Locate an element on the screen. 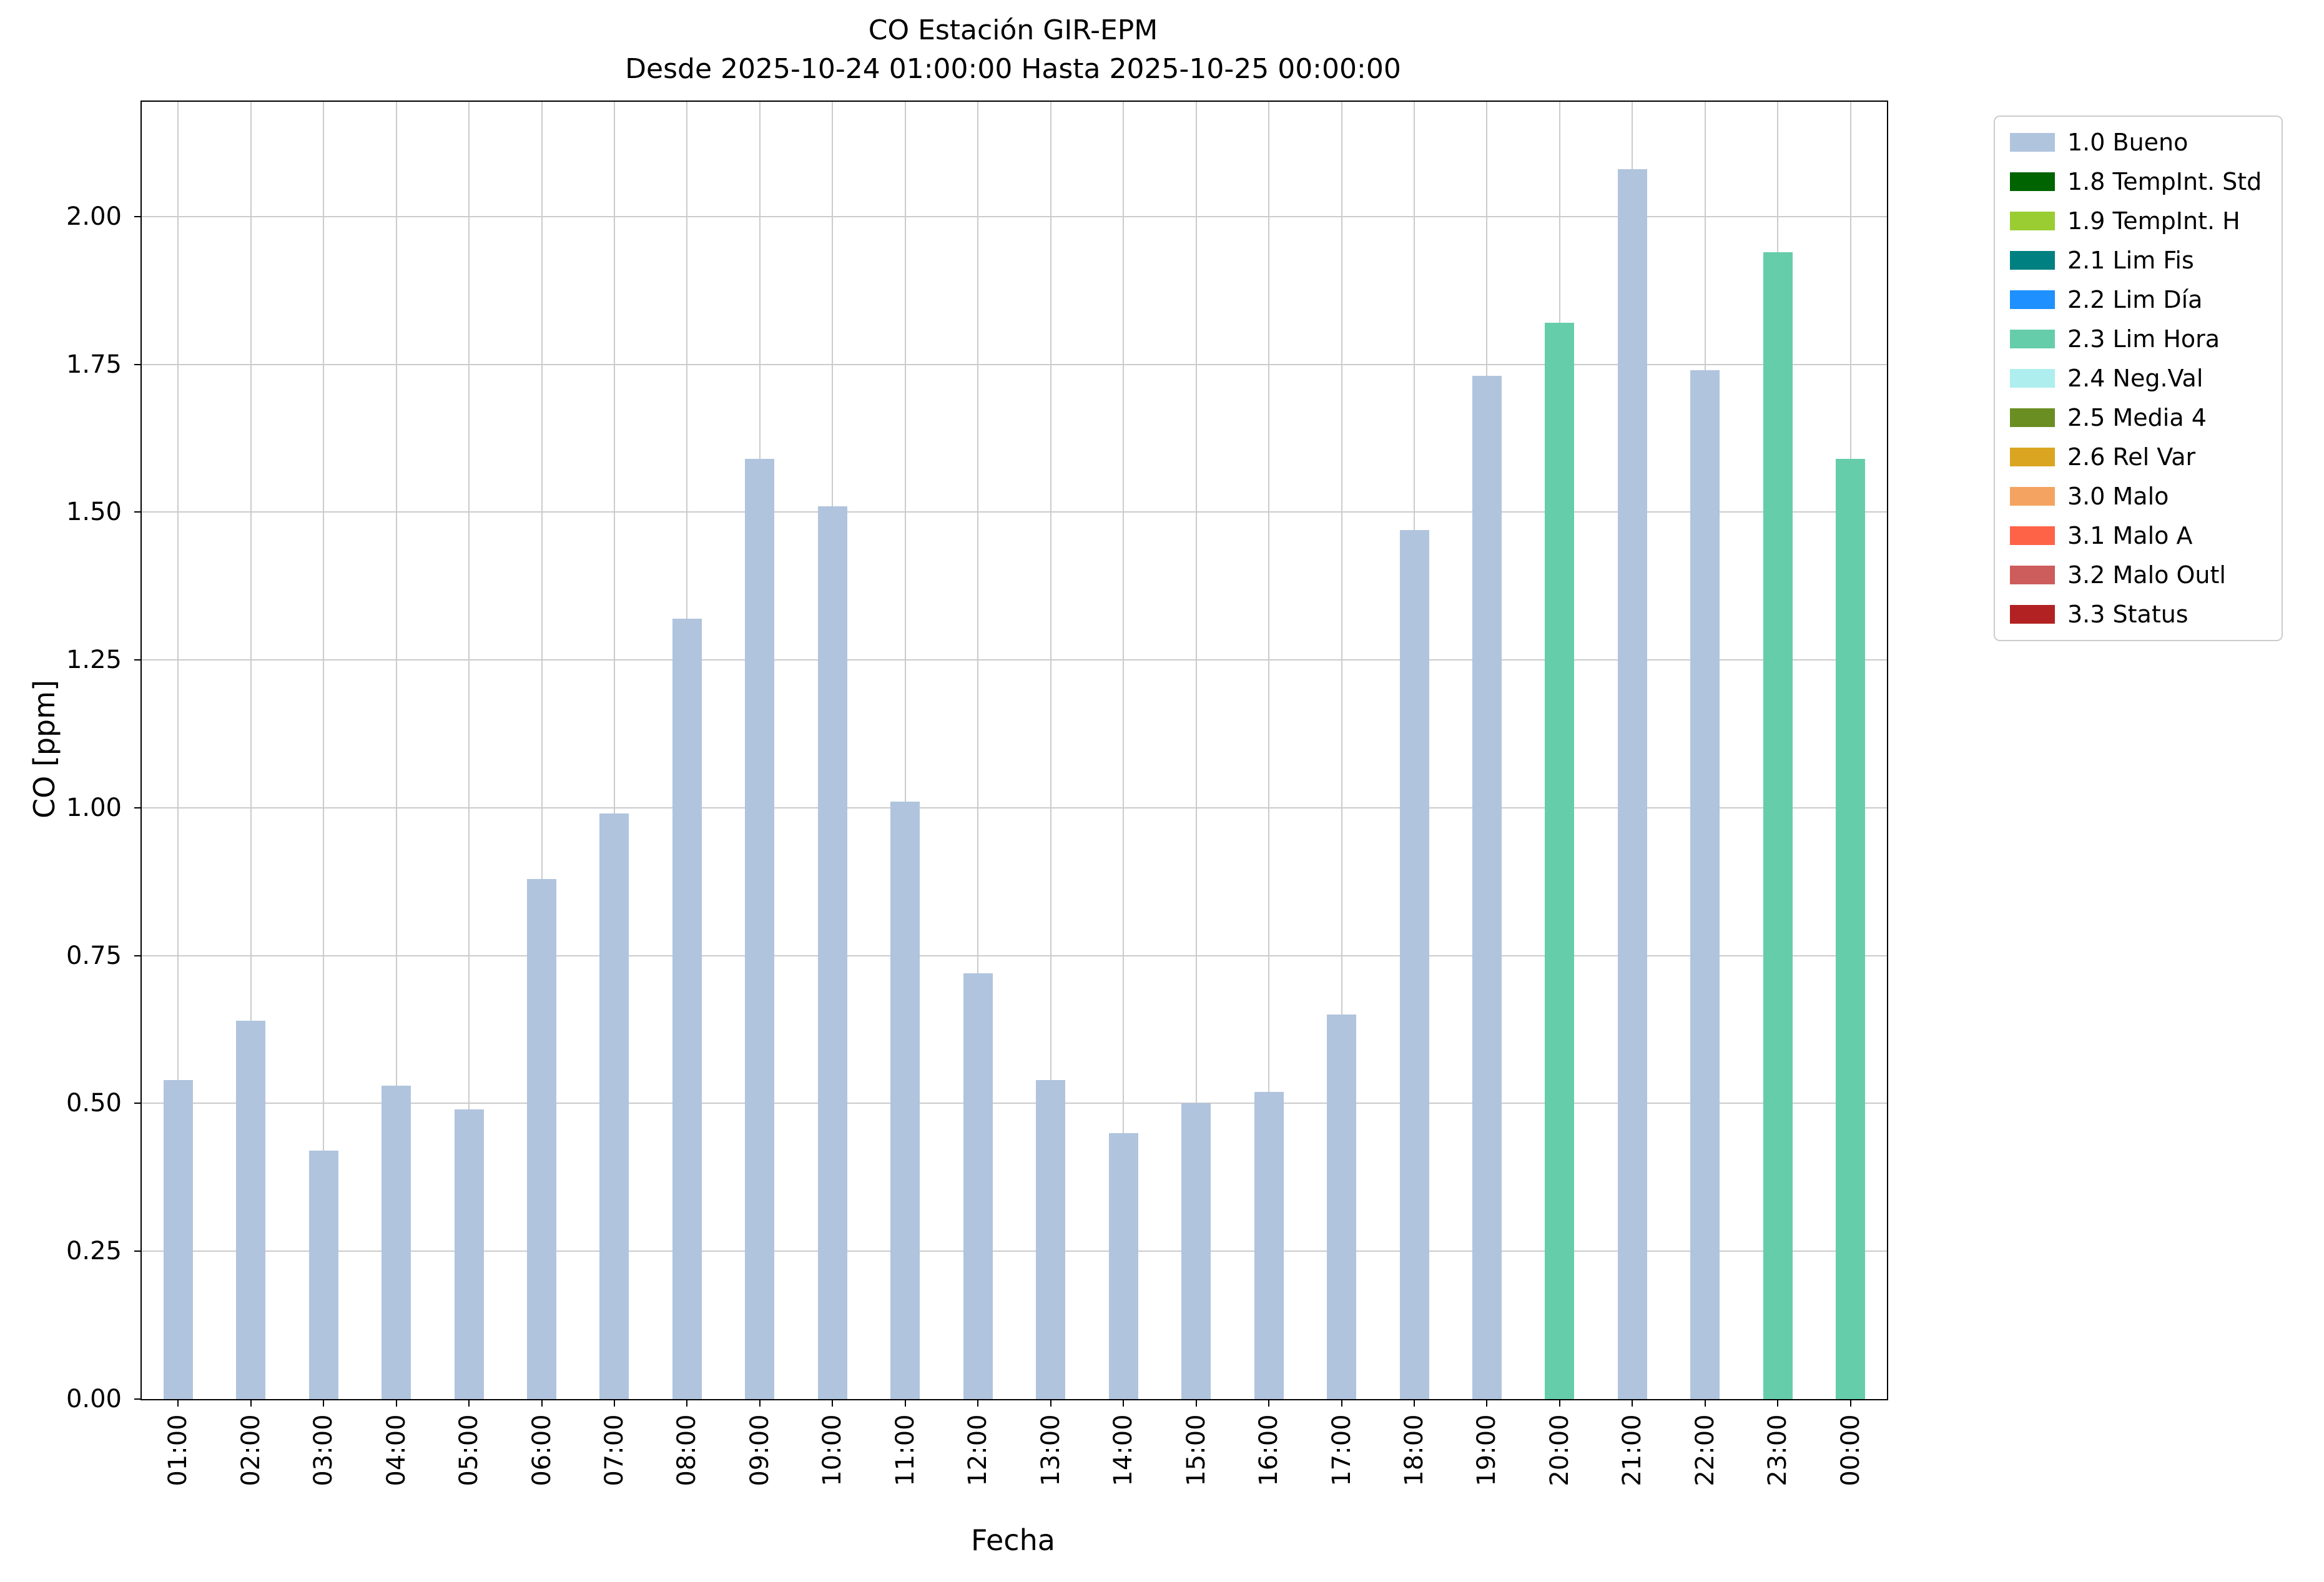 Image resolution: width=2324 pixels, height=1582 pixels. legend-item: 2.2 Lim Día is located at coordinates (2138, 300).